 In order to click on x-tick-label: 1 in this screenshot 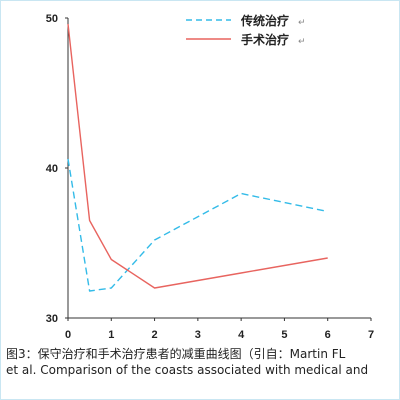, I will do `click(111, 335)`.